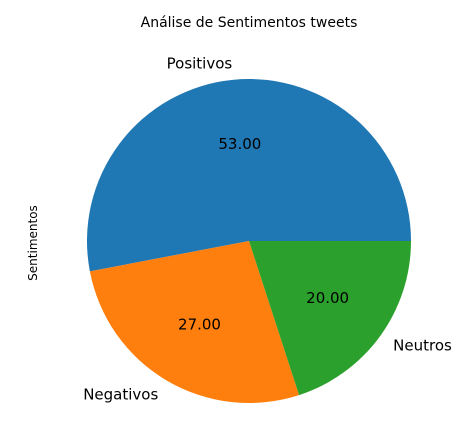 Image resolution: width=475 pixels, height=427 pixels. I want to click on category-label-positivos: Positivos, so click(200, 64).